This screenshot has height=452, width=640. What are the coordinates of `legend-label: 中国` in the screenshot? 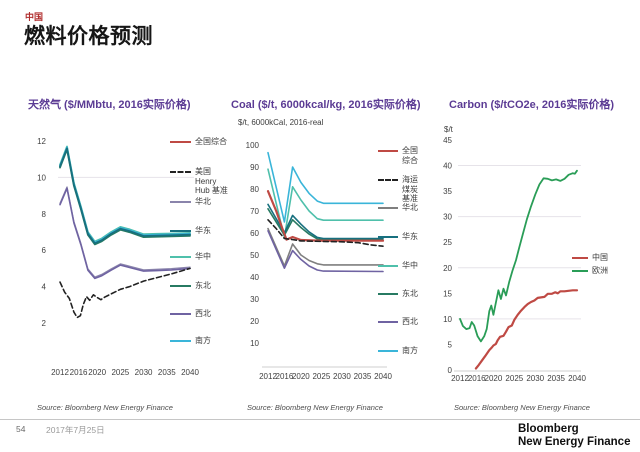 It's located at (600, 257).